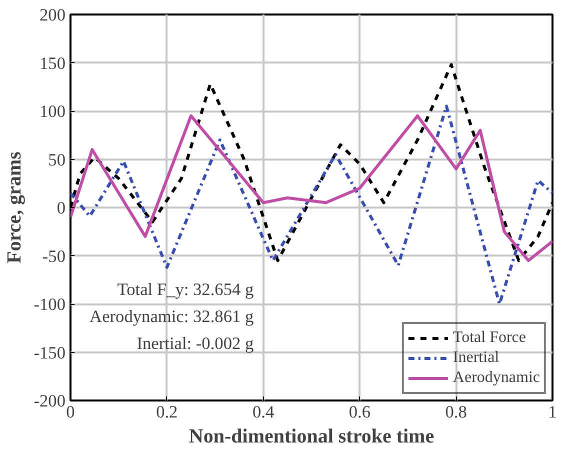 This screenshot has height=455, width=571. I want to click on y-tick-label: -50, so click(54, 256).